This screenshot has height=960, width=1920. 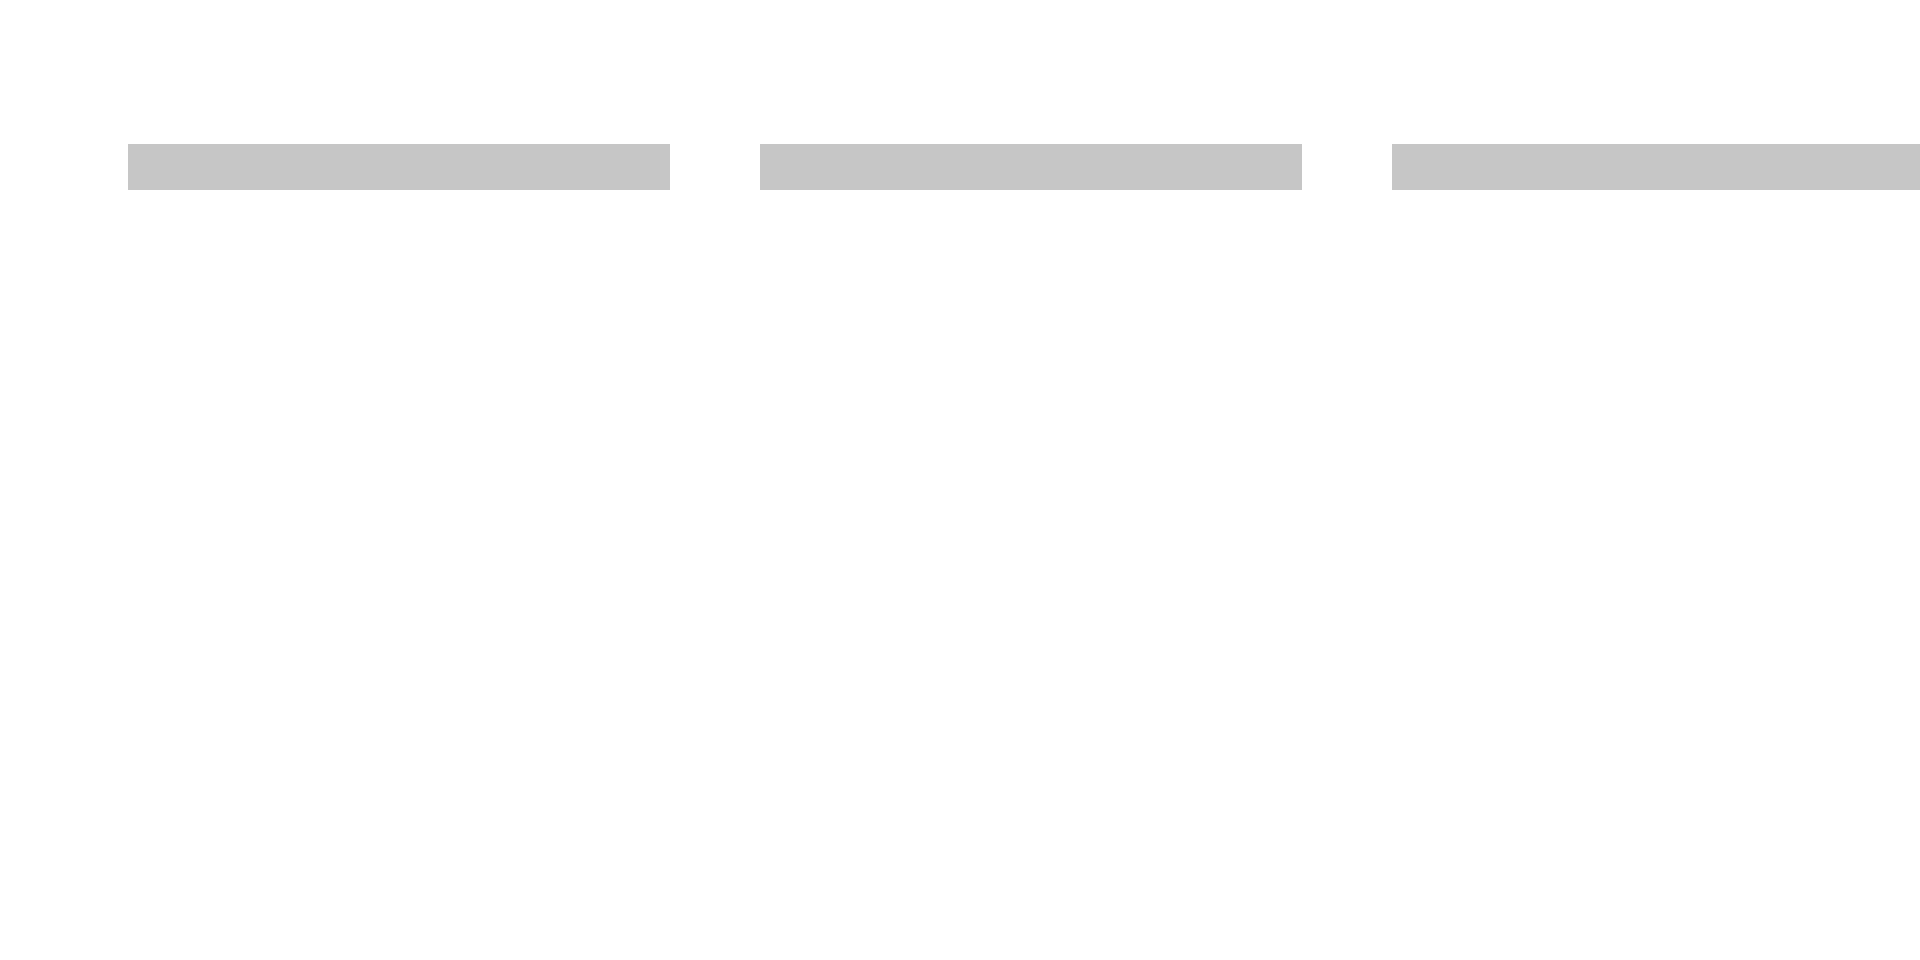 I want to click on facet-strip-label-green, so click(x=1031, y=167).